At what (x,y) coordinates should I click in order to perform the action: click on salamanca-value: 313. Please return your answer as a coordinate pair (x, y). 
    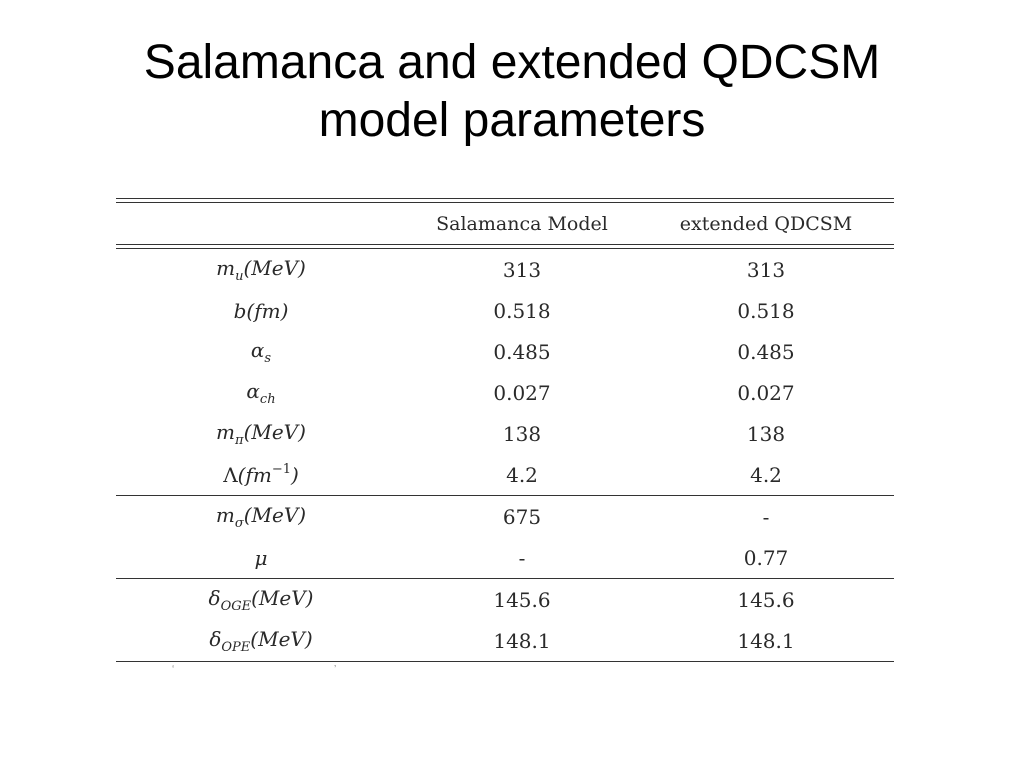
    Looking at the image, I should click on (522, 269).